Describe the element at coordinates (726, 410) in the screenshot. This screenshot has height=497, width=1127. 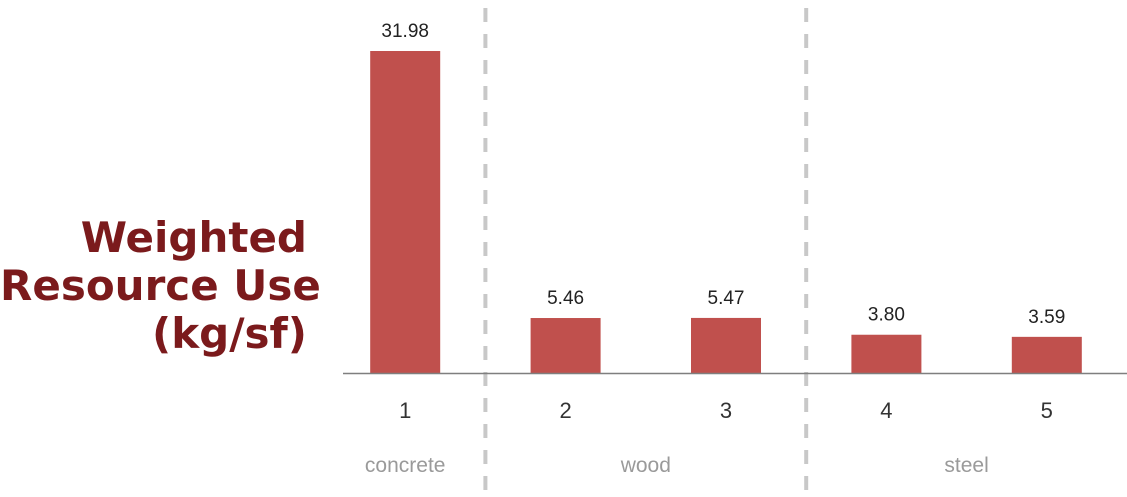
I see `x-tick-label: 3` at that location.